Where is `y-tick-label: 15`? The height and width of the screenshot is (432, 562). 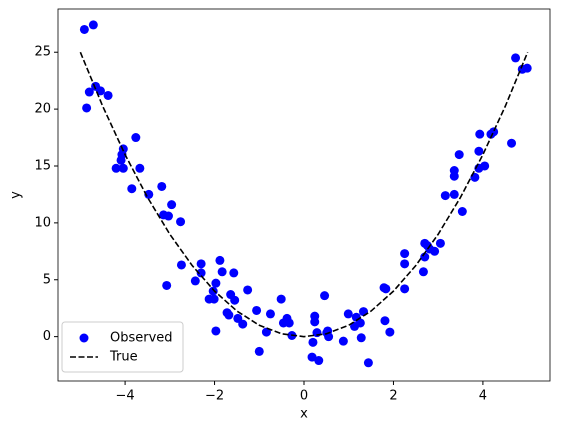
y-tick-label: 15 is located at coordinates (42, 165).